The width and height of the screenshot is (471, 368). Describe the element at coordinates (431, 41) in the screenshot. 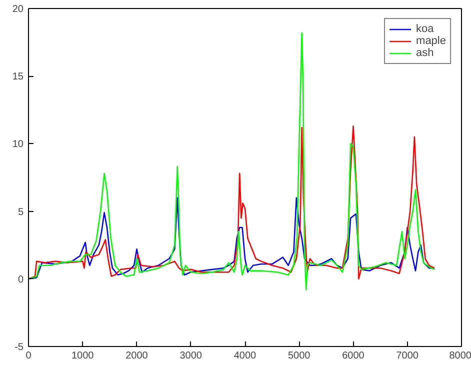

I see `legend-label: maple` at that location.